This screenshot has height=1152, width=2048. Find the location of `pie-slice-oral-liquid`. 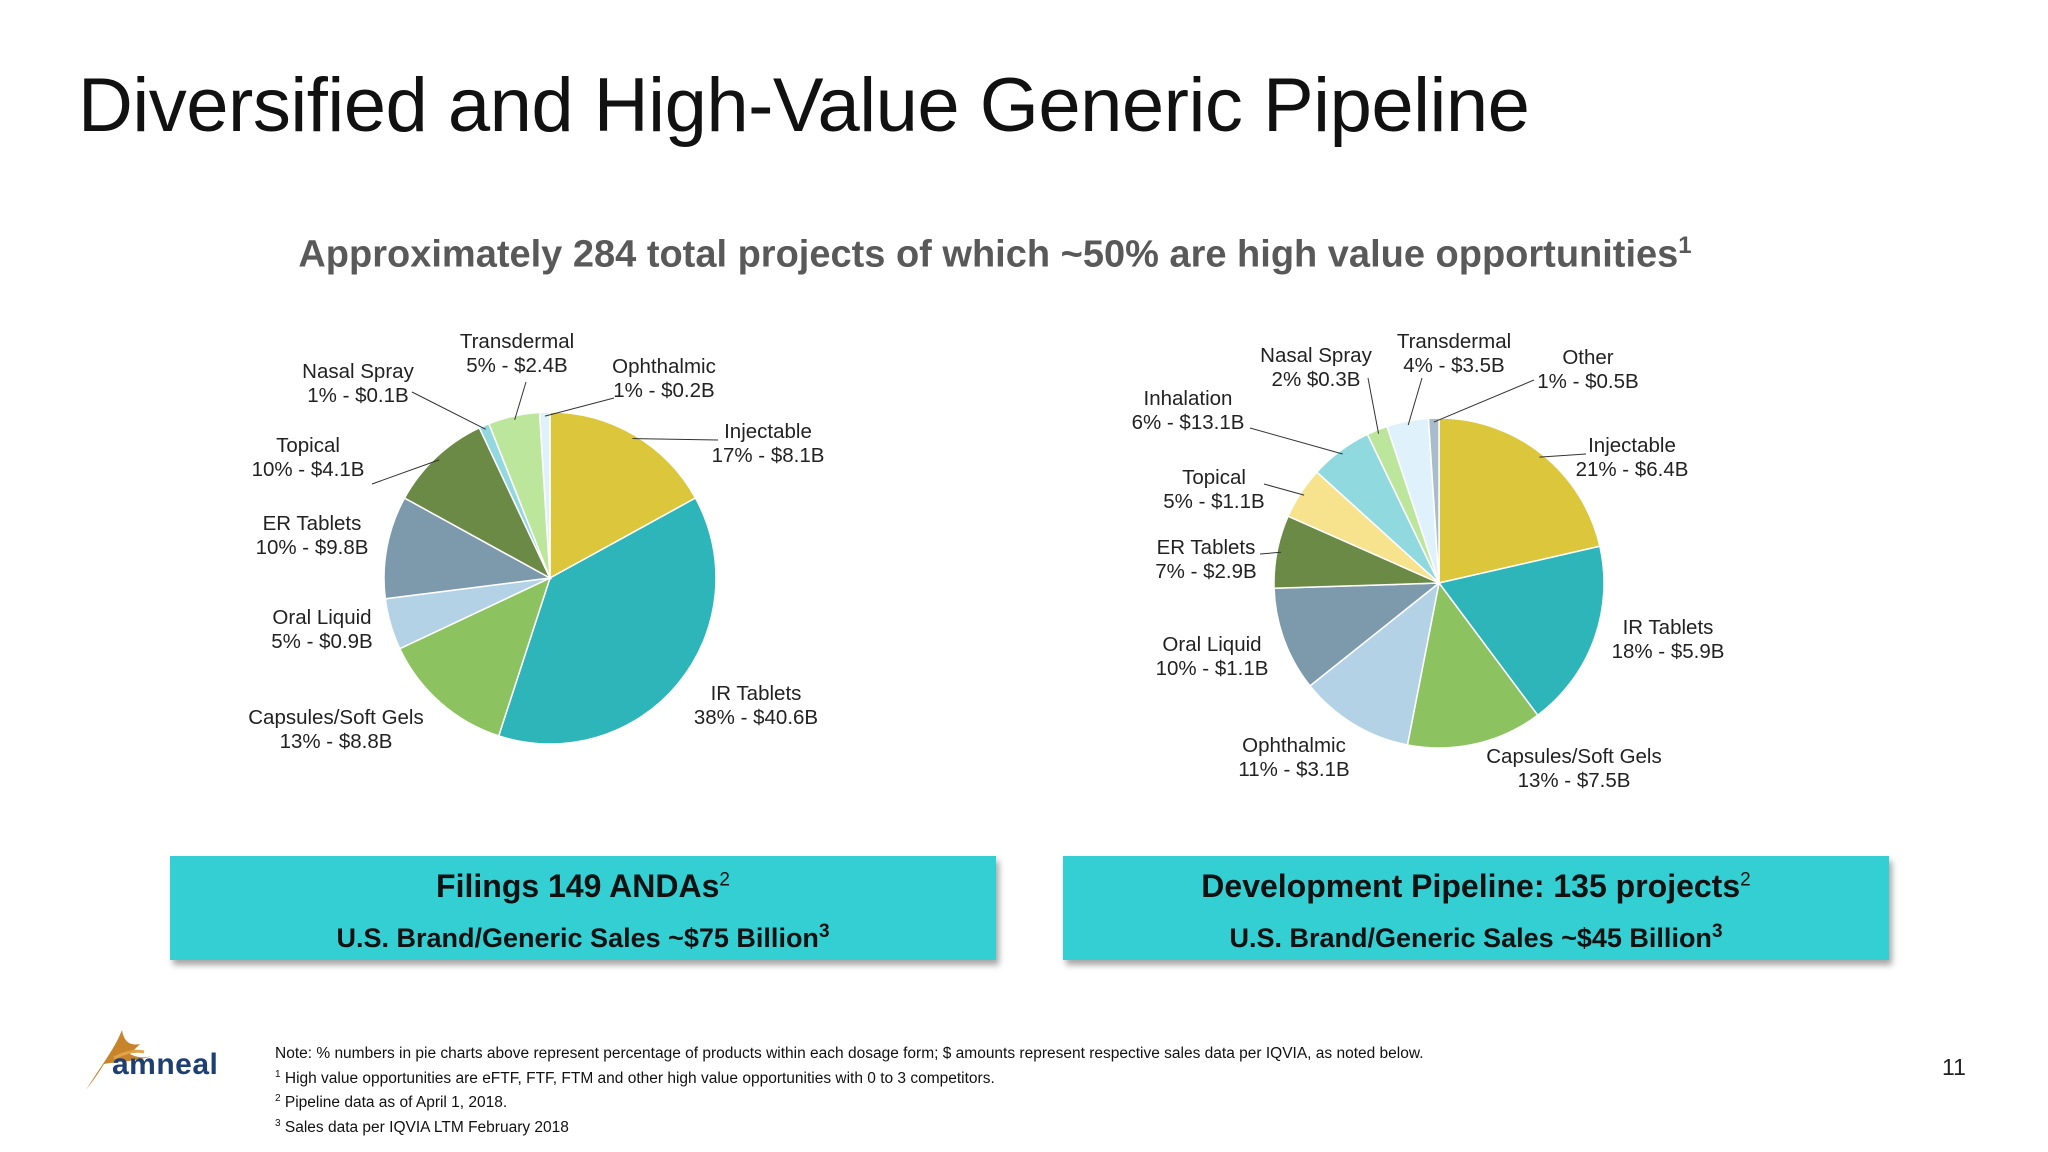

pie-slice-oral-liquid is located at coordinates (1357, 634).